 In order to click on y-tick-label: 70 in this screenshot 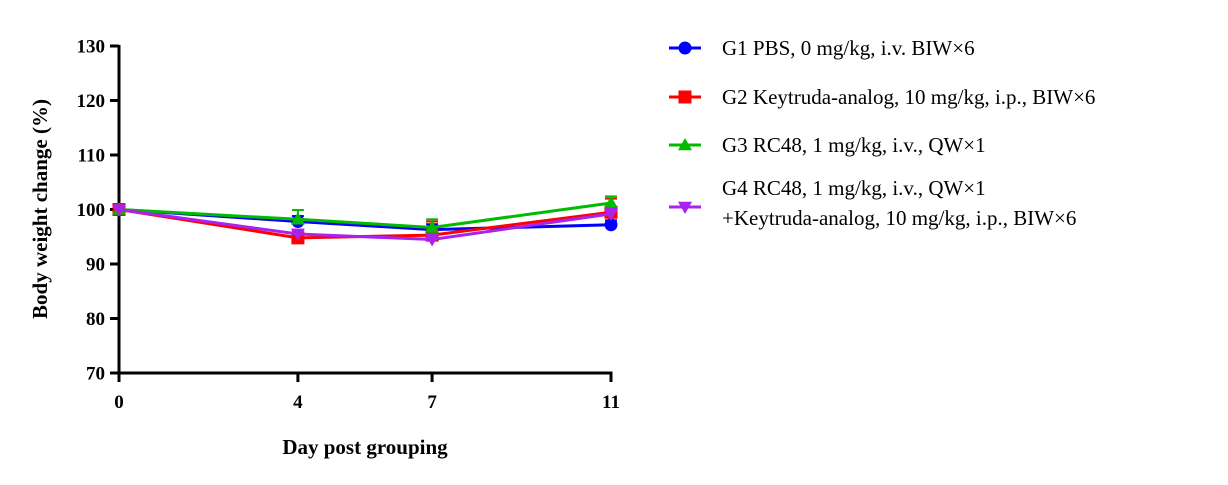, I will do `click(95, 374)`.